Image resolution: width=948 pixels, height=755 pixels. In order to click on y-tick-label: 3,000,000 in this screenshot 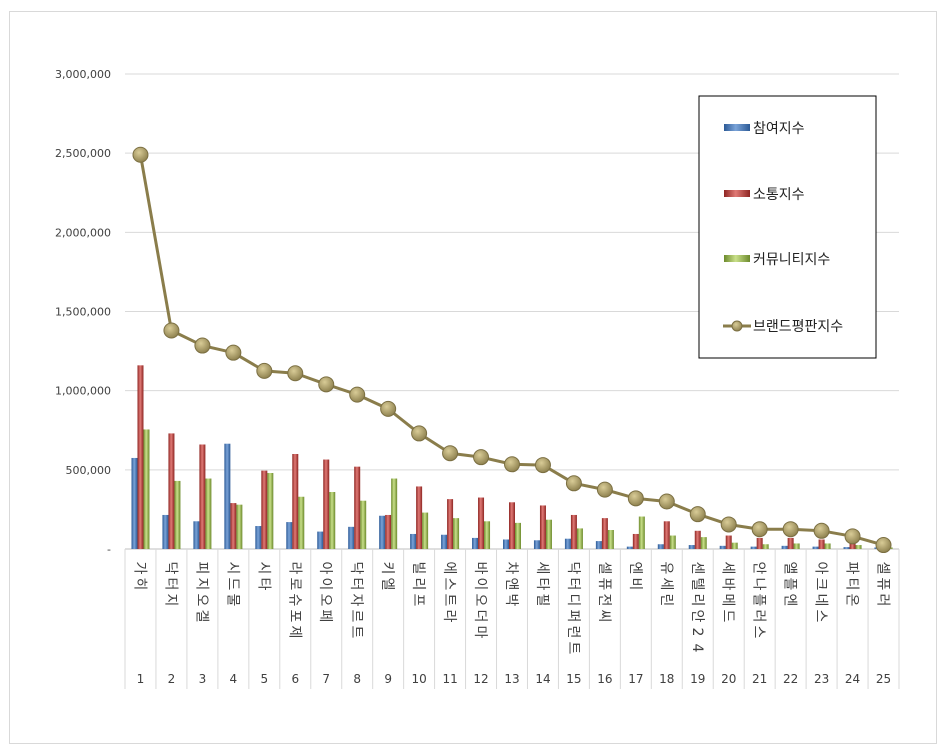, I will do `click(83, 74)`.